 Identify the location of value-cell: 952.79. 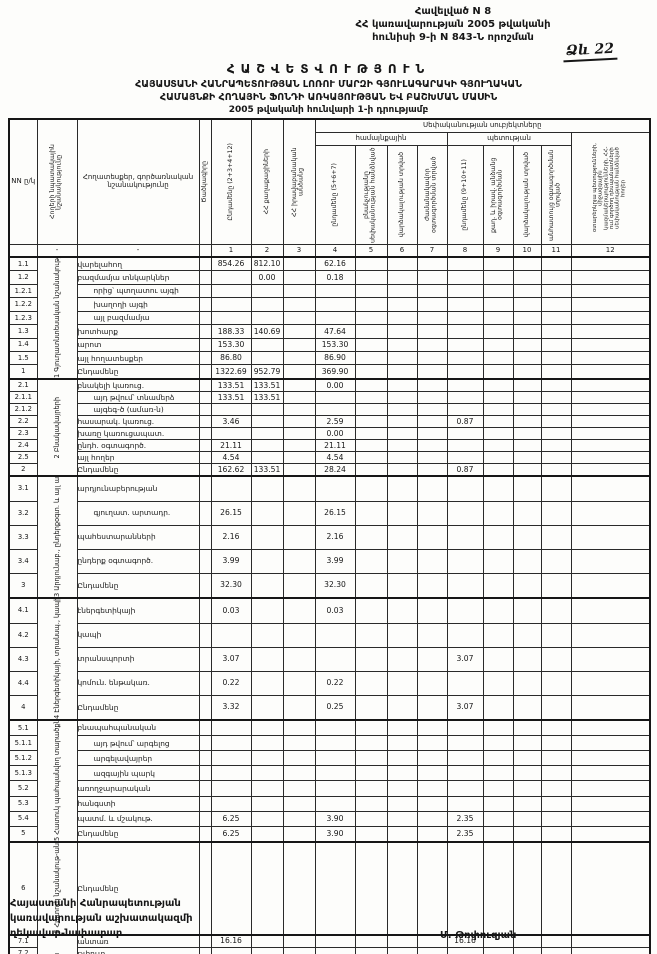
(267, 372).